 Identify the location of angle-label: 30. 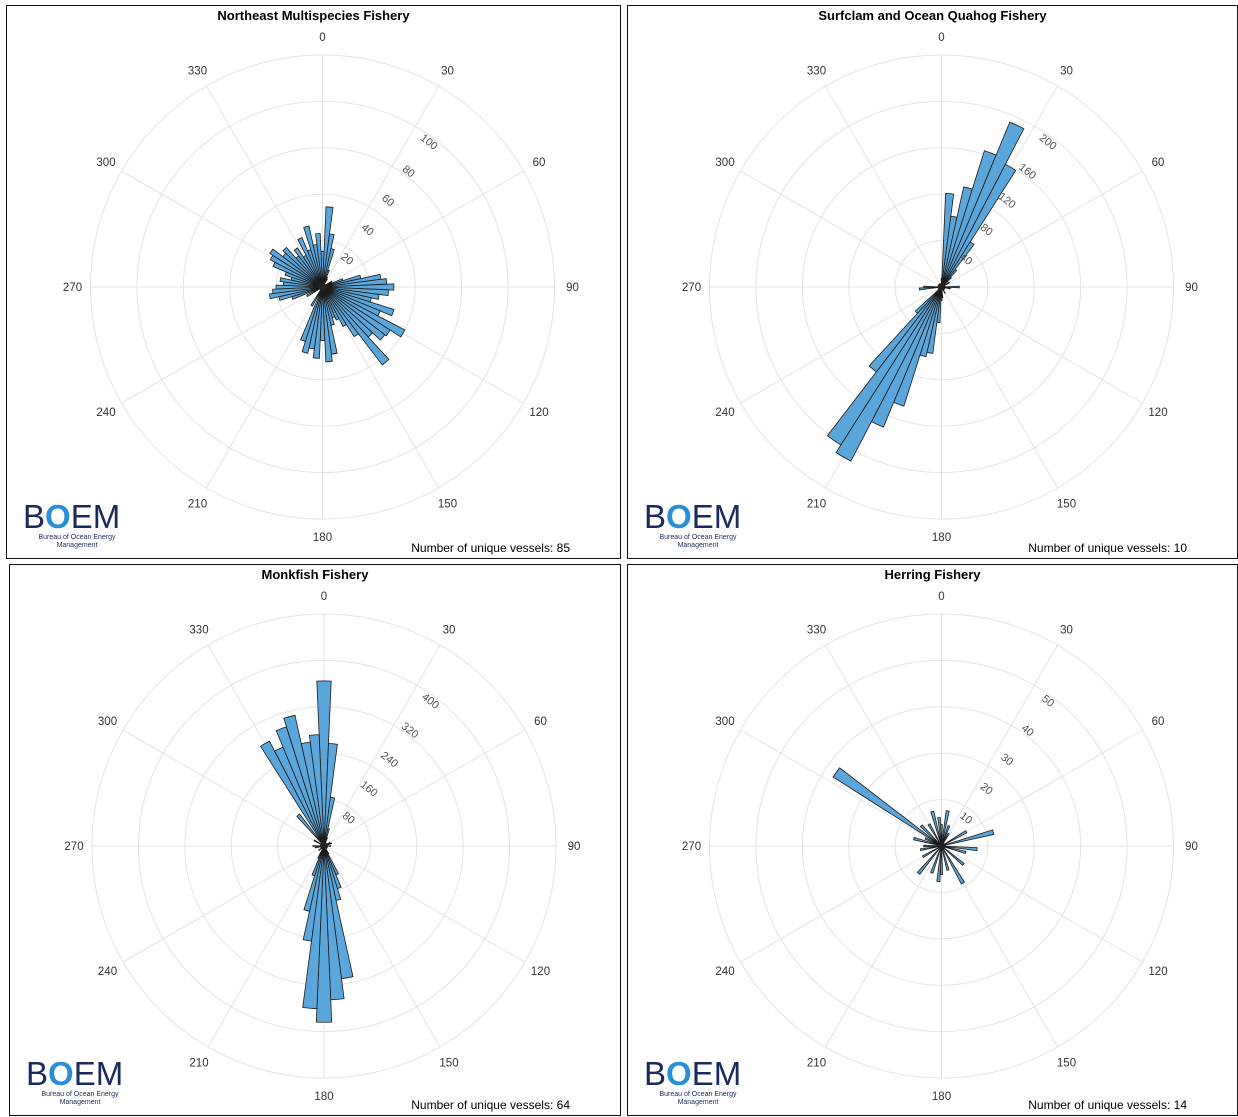
(1066, 631).